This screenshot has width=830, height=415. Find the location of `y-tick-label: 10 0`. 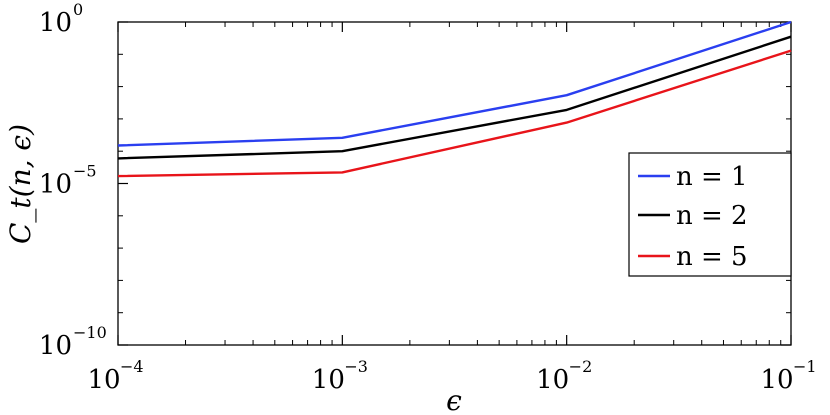

y-tick-label: 10 0 is located at coordinates (61, 19).